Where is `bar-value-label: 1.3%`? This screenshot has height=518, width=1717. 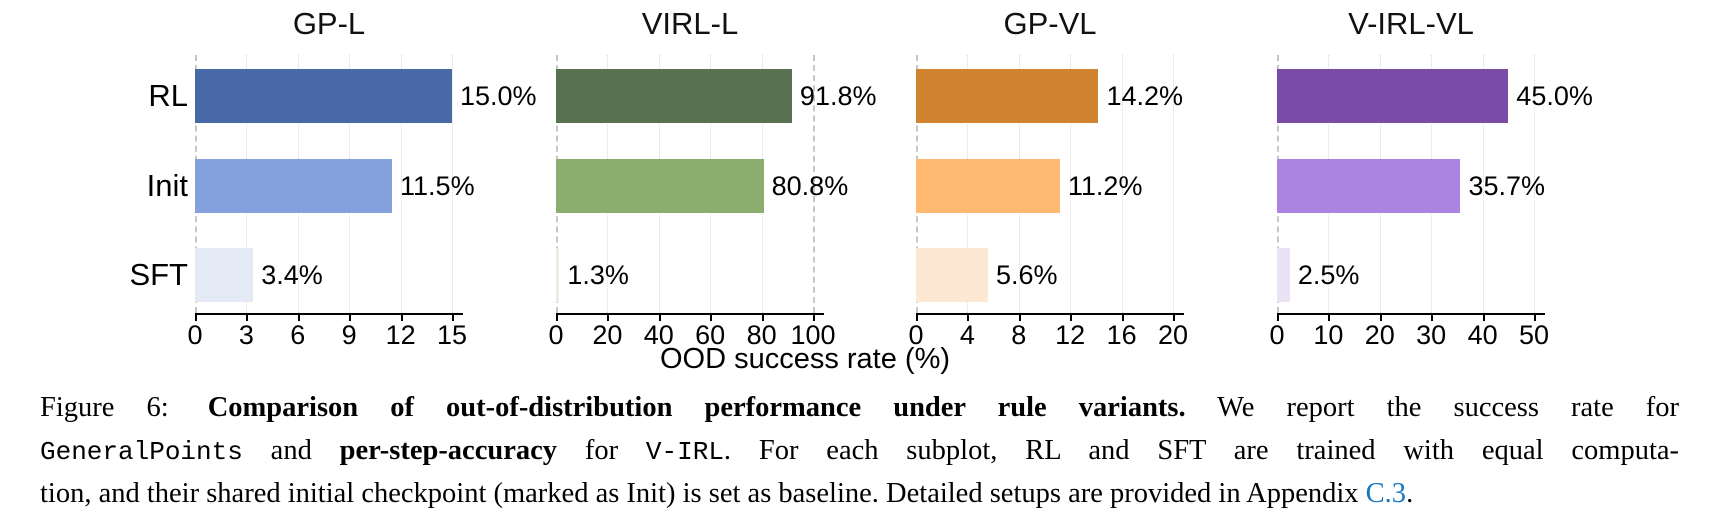 bar-value-label: 1.3% is located at coordinates (598, 275).